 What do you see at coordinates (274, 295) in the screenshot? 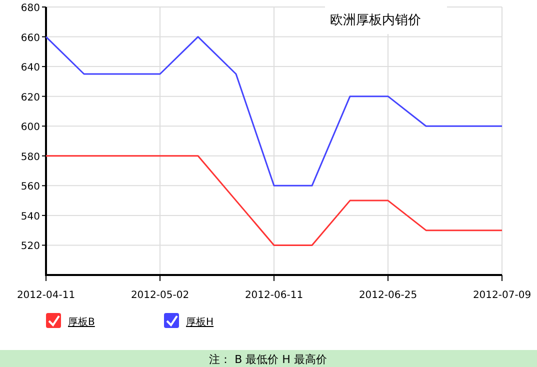
I see `x-tick-label: 2012-06-11` at bounding box center [274, 295].